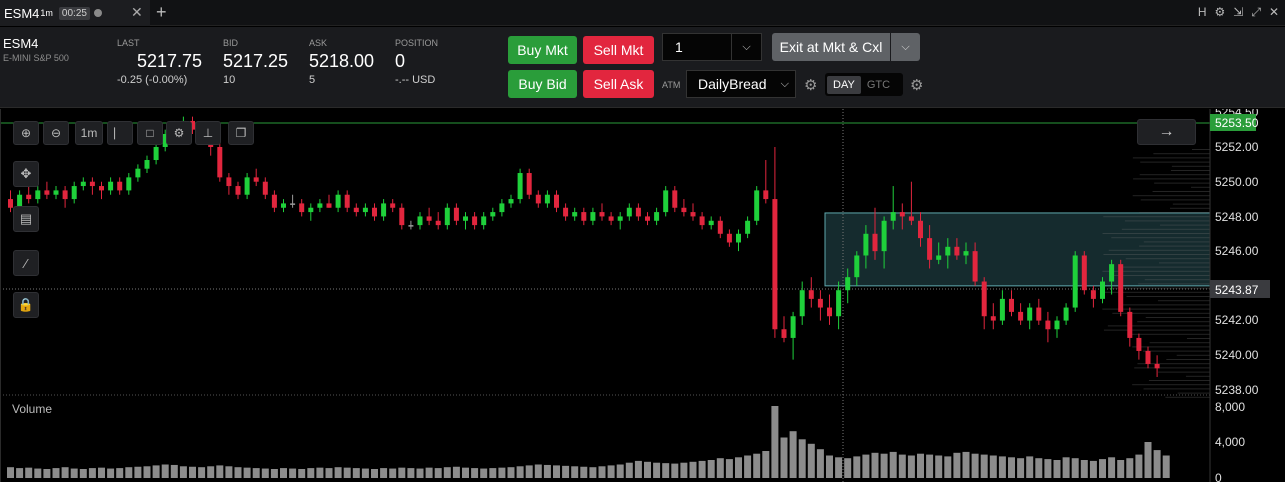 The height and width of the screenshot is (482, 1285). What do you see at coordinates (618, 84) in the screenshot?
I see `sell-ask-button: Sell Ask` at bounding box center [618, 84].